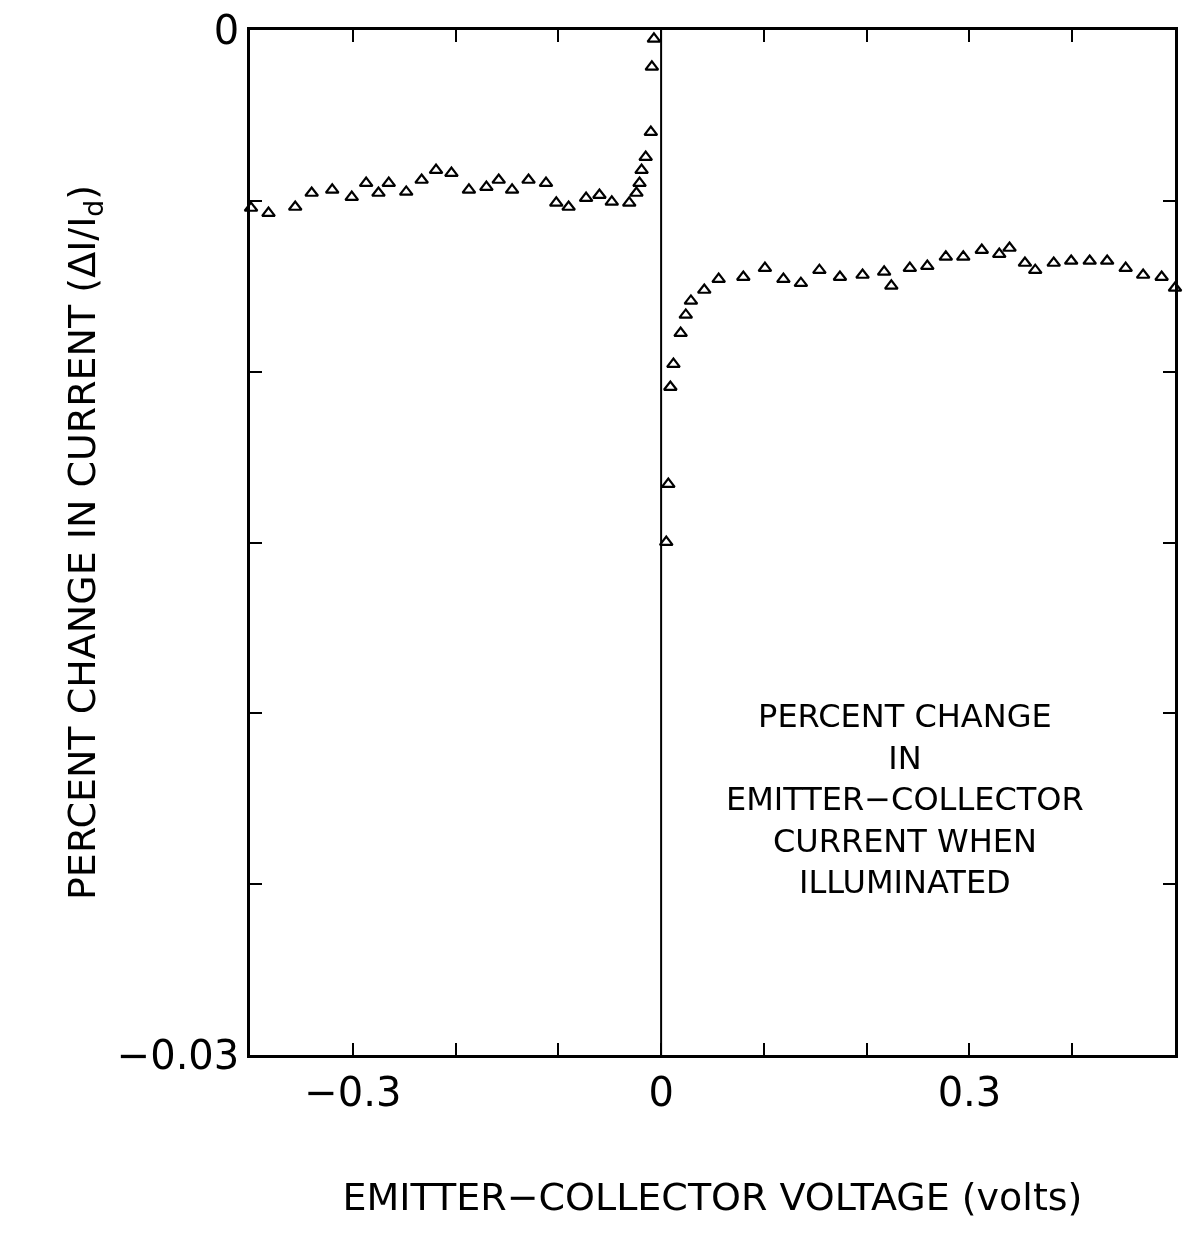  I want to click on x-tick-label: −0.3, so click(353, 1091).